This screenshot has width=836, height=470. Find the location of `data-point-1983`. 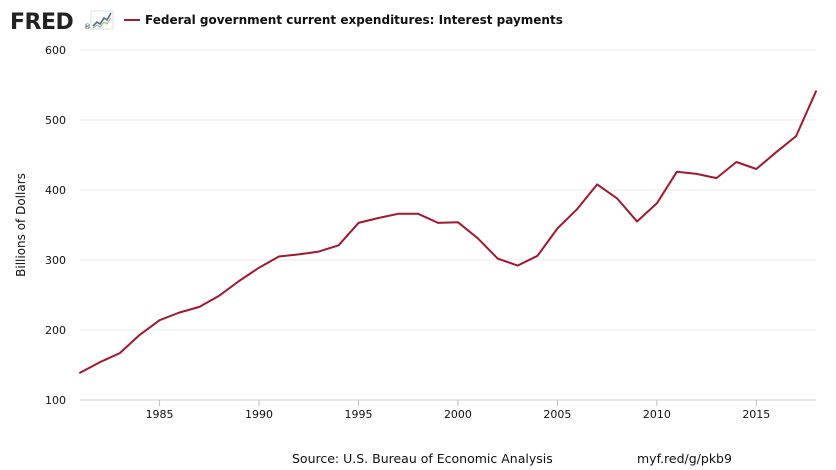

data-point-1983 is located at coordinates (120, 353).